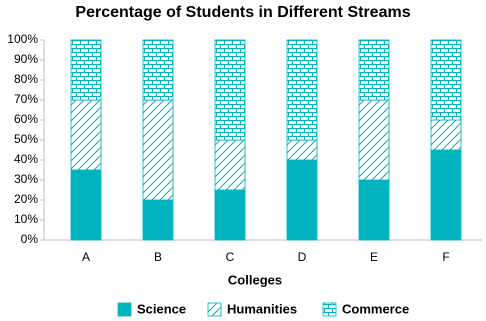 The width and height of the screenshot is (486, 321). I want to click on y-tick-label: 50%, so click(26, 139).